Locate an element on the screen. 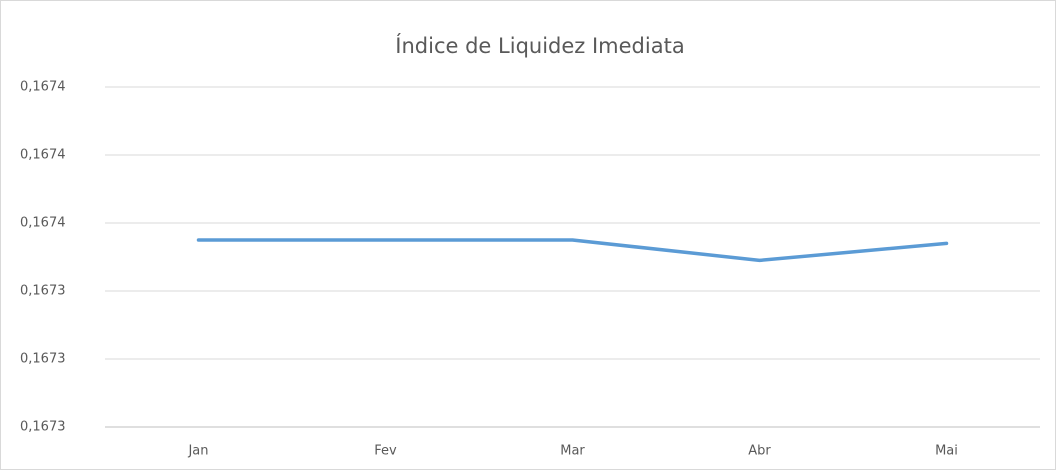 This screenshot has height=470, width=1056. x-tick-label: Mar is located at coordinates (572, 451).